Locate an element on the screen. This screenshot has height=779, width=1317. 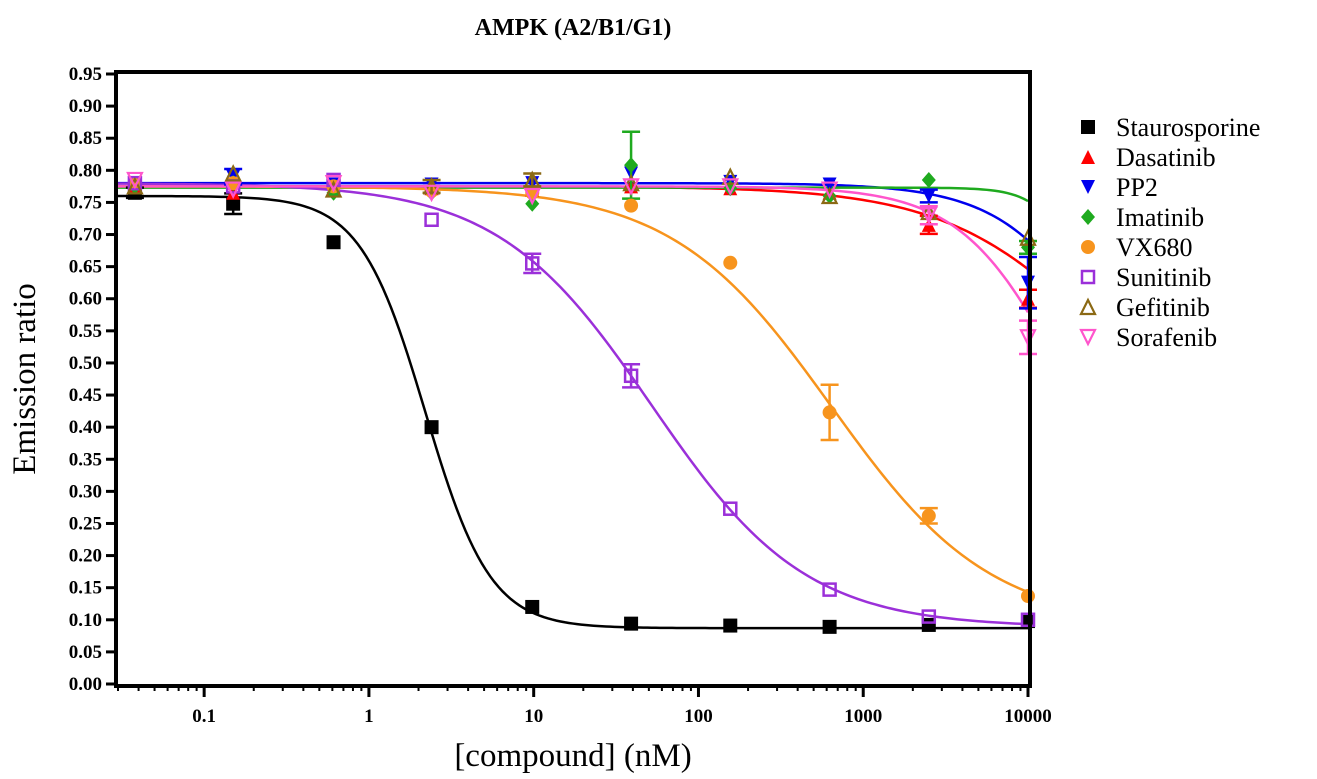
legend-label-sorafenib: Sorafenib is located at coordinates (1166, 337).